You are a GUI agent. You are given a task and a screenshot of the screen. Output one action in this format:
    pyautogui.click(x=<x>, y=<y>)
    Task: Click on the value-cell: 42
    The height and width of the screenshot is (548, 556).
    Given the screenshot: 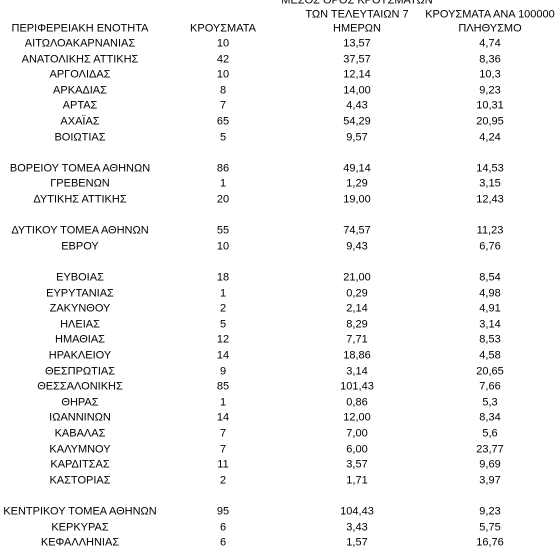 What is the action you would take?
    pyautogui.click(x=223, y=59)
    